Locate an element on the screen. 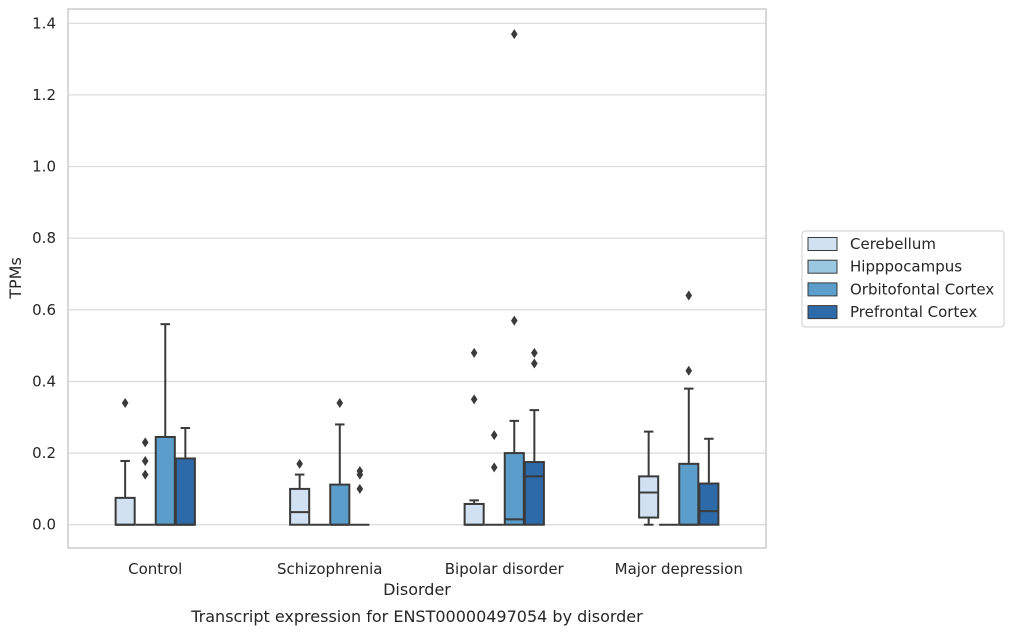 This screenshot has height=634, width=1014. legend-label: Orbitofontal Cortex is located at coordinates (922, 289).